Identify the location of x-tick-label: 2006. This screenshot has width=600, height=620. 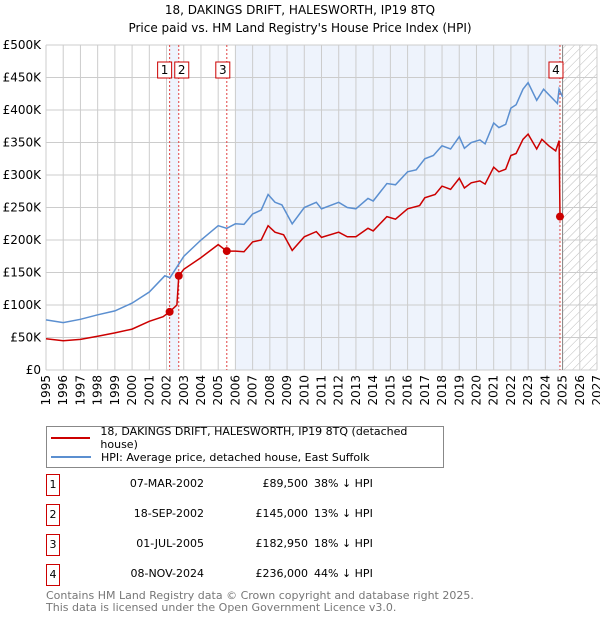
(235, 390).